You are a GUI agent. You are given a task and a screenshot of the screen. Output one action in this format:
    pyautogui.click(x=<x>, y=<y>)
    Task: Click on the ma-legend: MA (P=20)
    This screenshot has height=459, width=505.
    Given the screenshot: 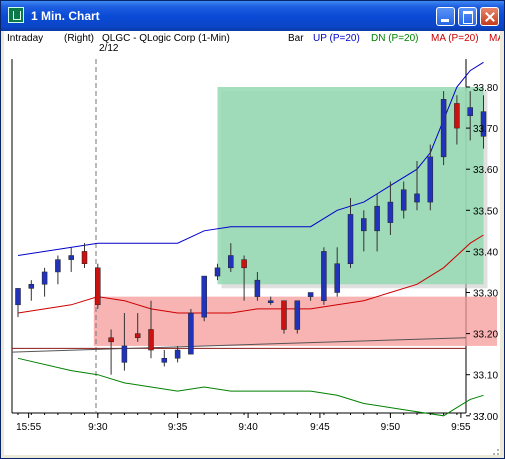 What is the action you would take?
    pyautogui.click(x=455, y=38)
    